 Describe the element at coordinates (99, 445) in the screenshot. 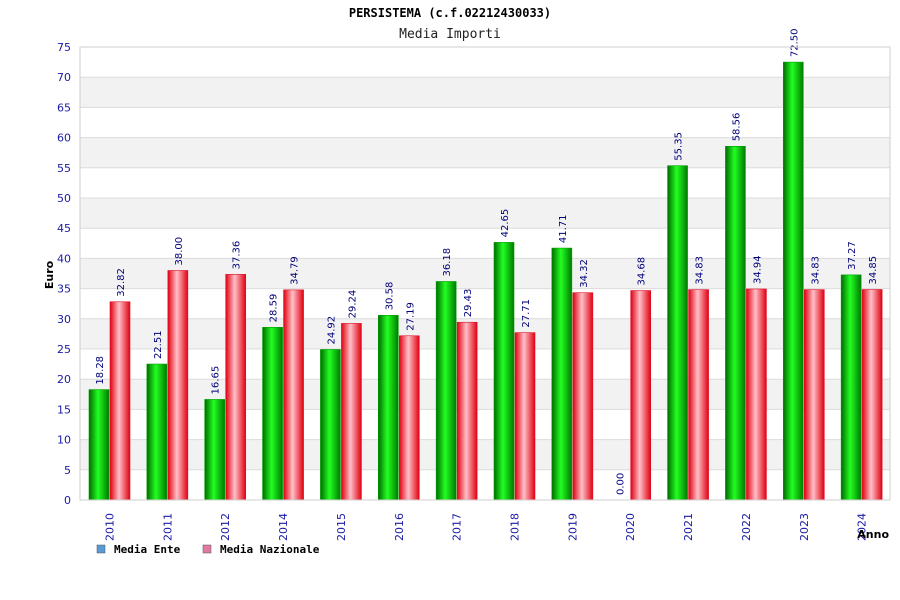

I see `bar-ente-2010` at that location.